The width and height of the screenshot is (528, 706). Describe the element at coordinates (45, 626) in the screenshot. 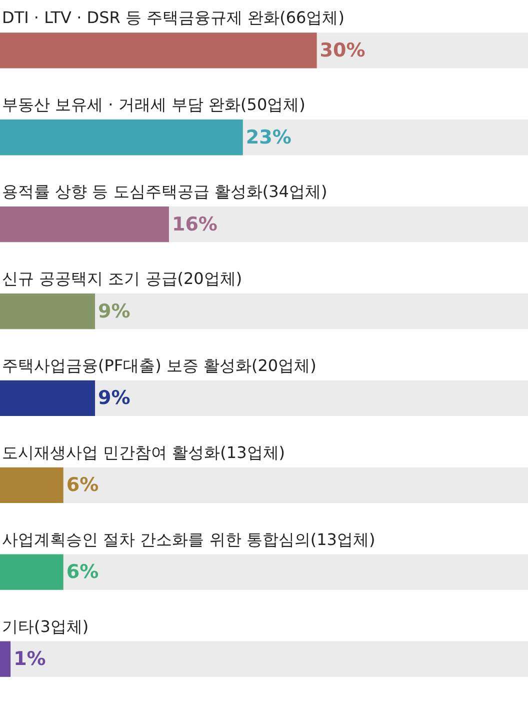

I see `y-tick-label: 기타(3업체)` at that location.